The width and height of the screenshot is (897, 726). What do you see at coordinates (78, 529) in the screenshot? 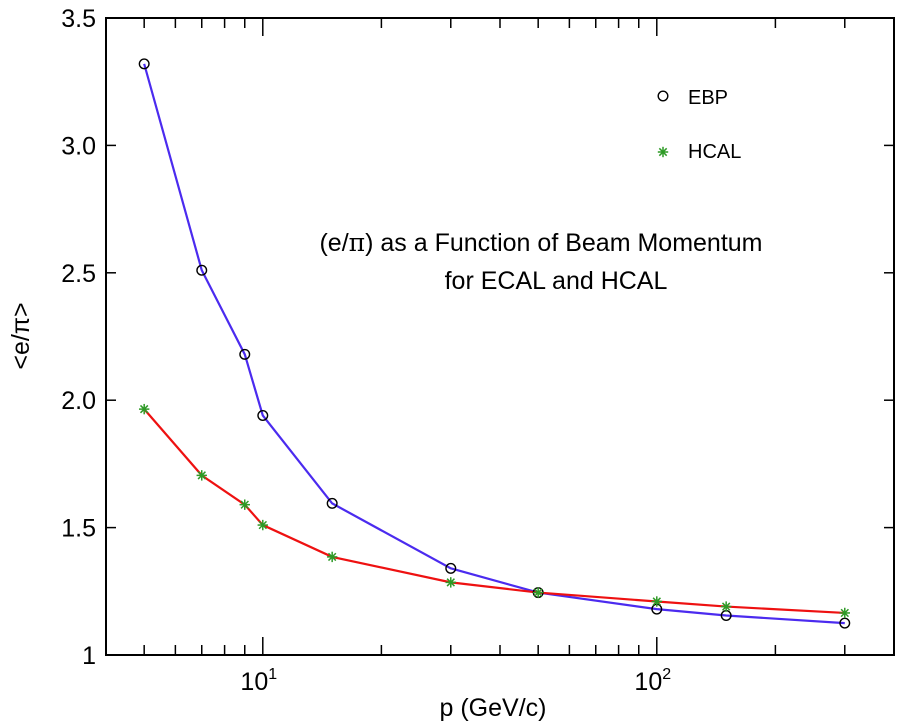
I see `y-tick-label: 1.5` at bounding box center [78, 529].